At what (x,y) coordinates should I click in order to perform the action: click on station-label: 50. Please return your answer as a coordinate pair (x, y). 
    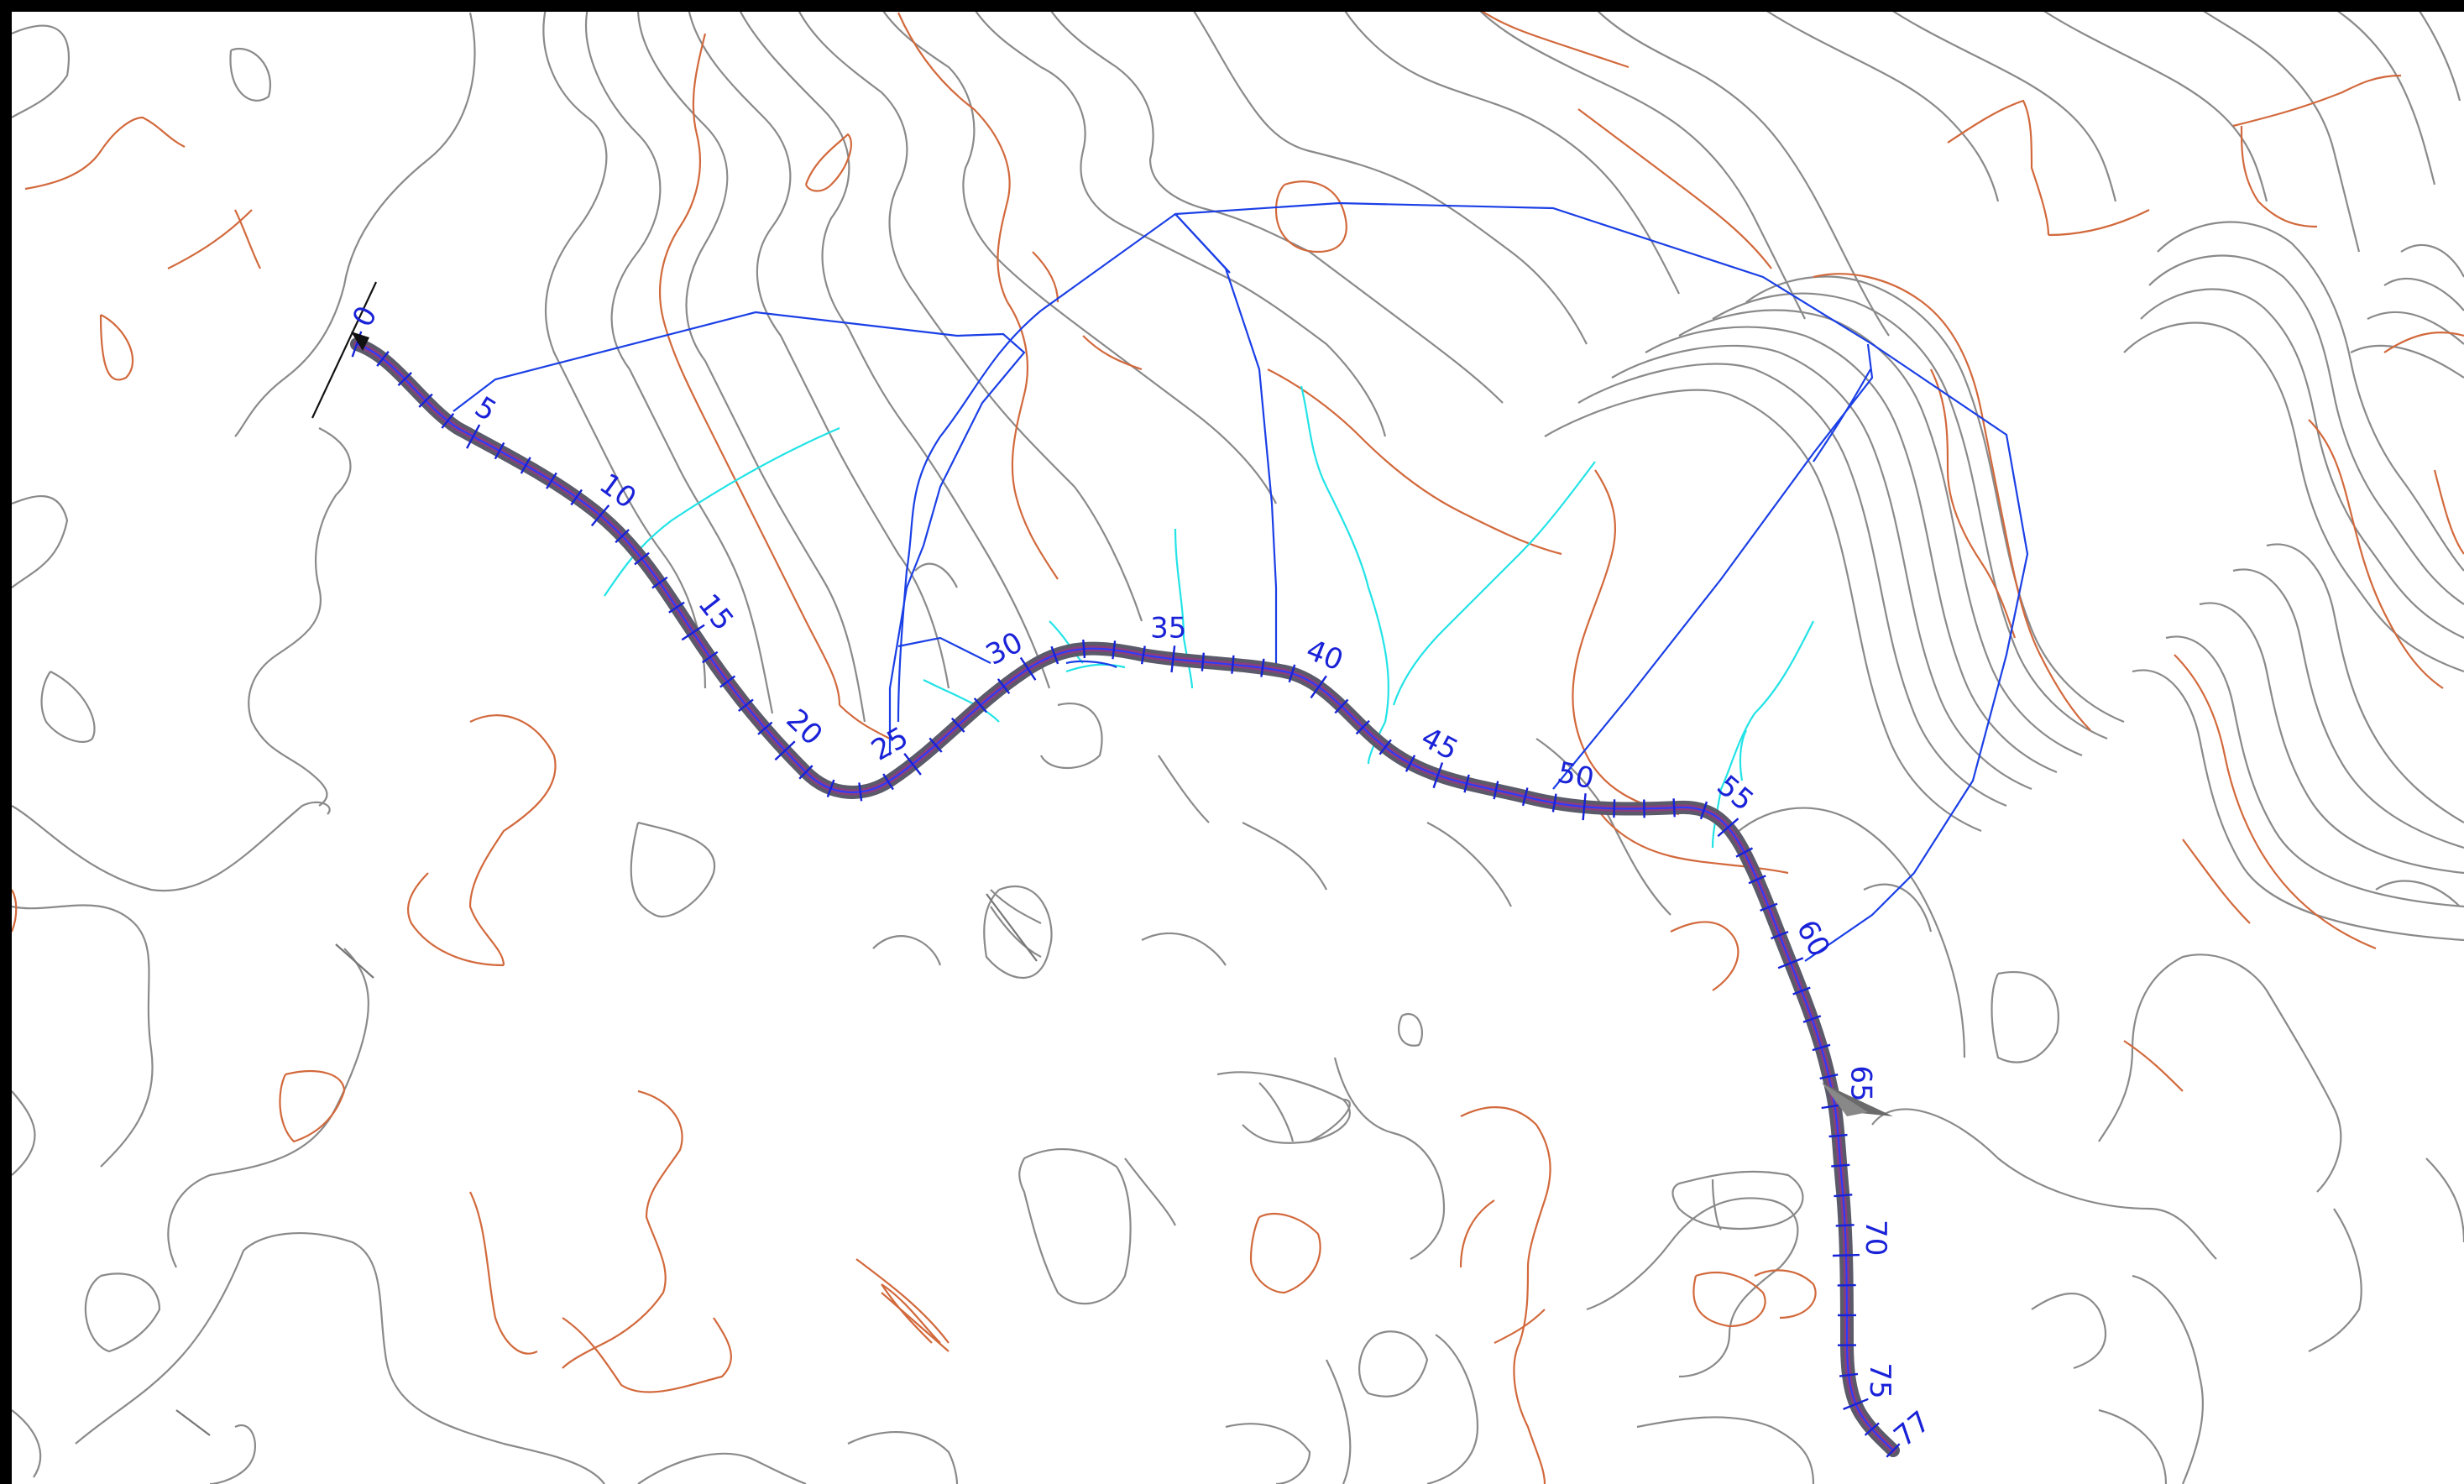
    Looking at the image, I should click on (1576, 775).